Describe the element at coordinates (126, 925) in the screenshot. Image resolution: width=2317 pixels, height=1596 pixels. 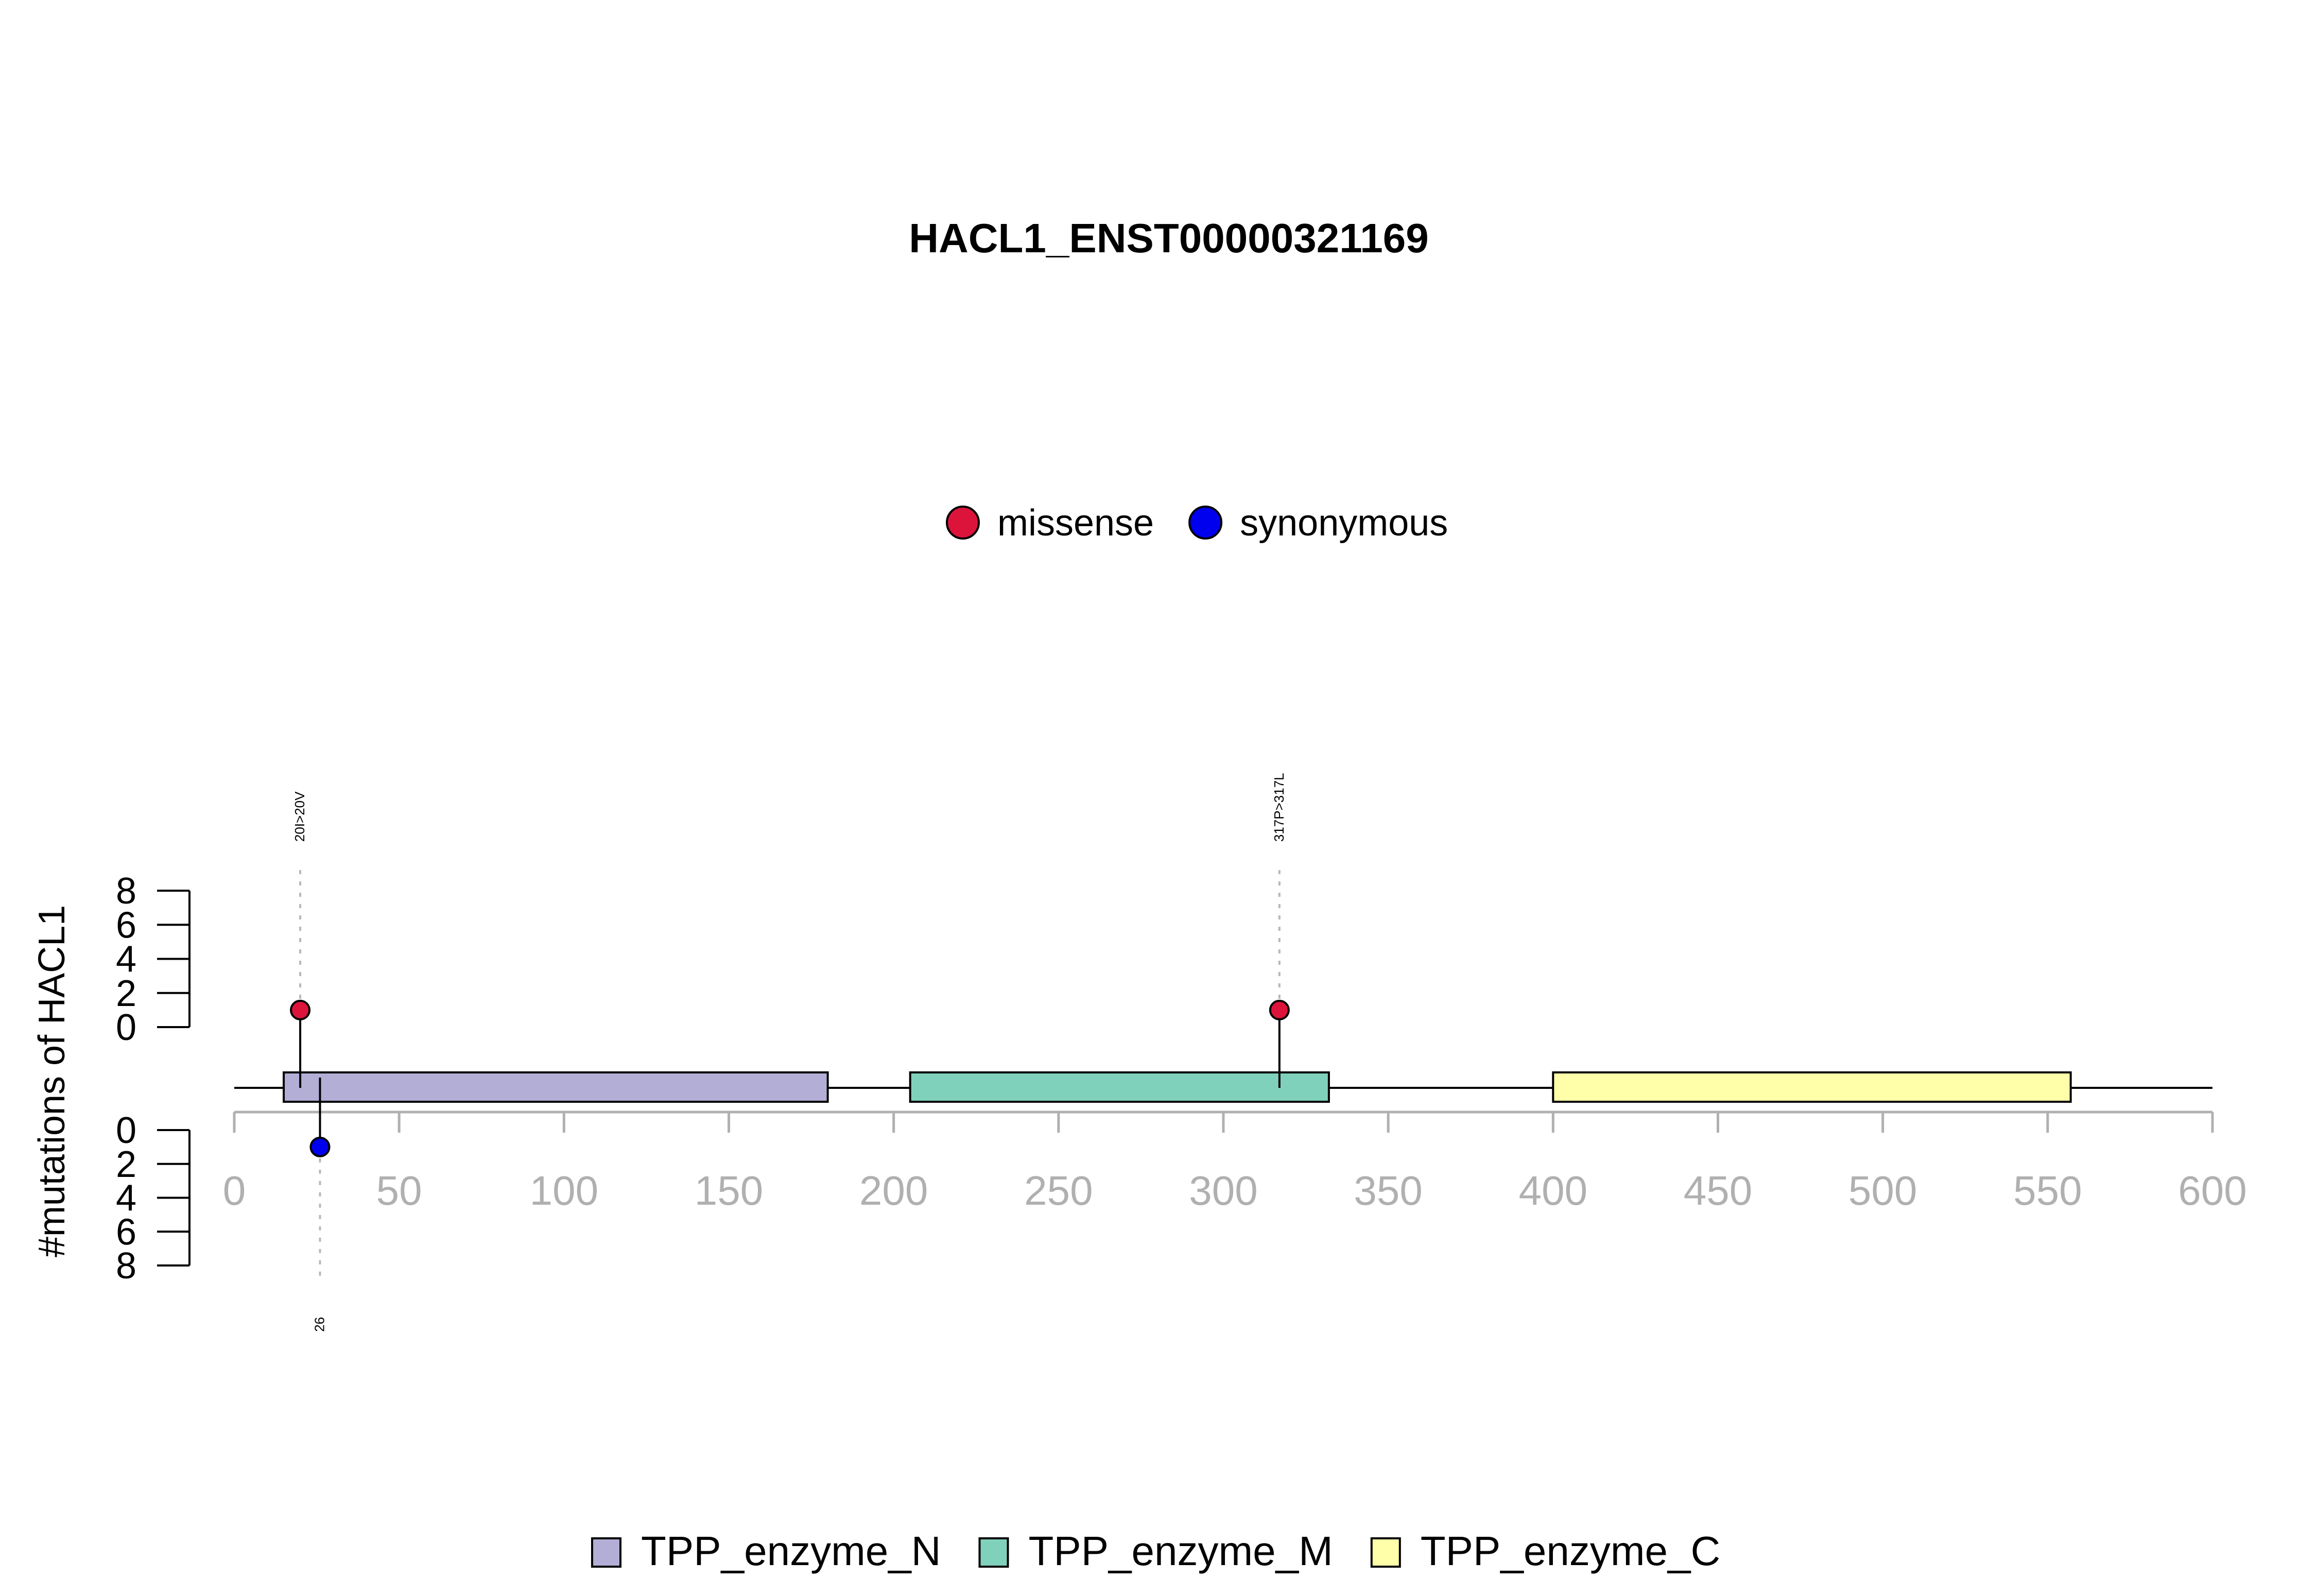
I see `y-axis-top-tick-label: 6` at that location.